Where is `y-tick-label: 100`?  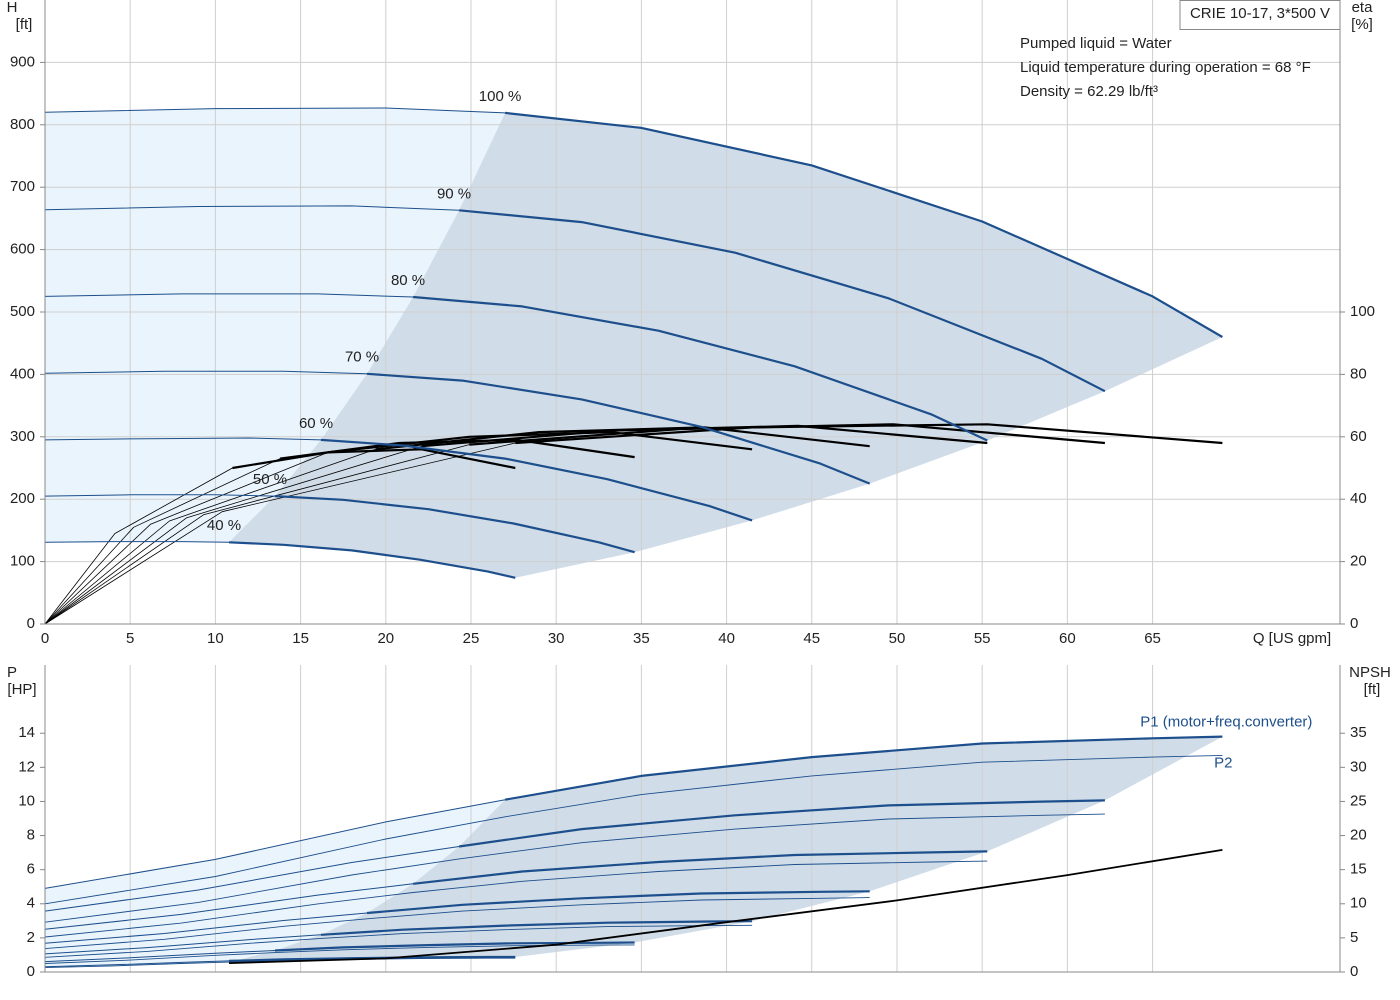
y-tick-label: 100 is located at coordinates (22, 561).